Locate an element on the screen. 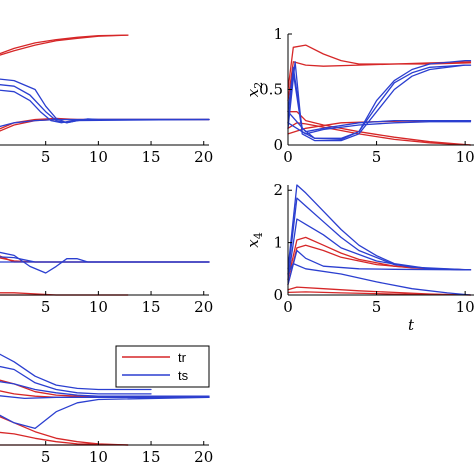  x-tick-label-x3-10: 10 is located at coordinates (98, 307).